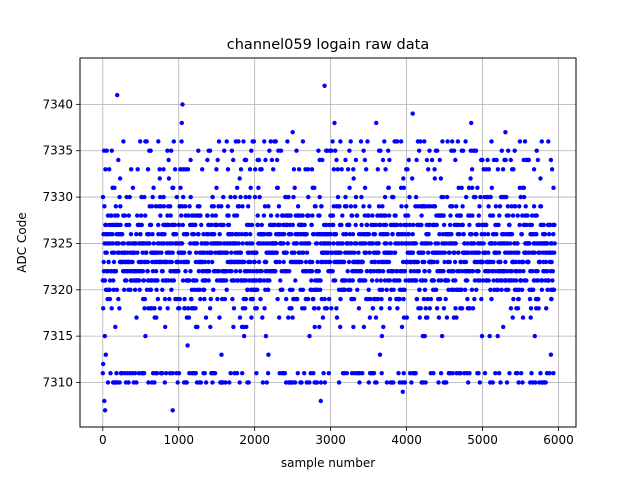 This screenshot has height=480, width=640. Describe the element at coordinates (57, 104) in the screenshot. I see `y-tick-label: 7340` at that location.